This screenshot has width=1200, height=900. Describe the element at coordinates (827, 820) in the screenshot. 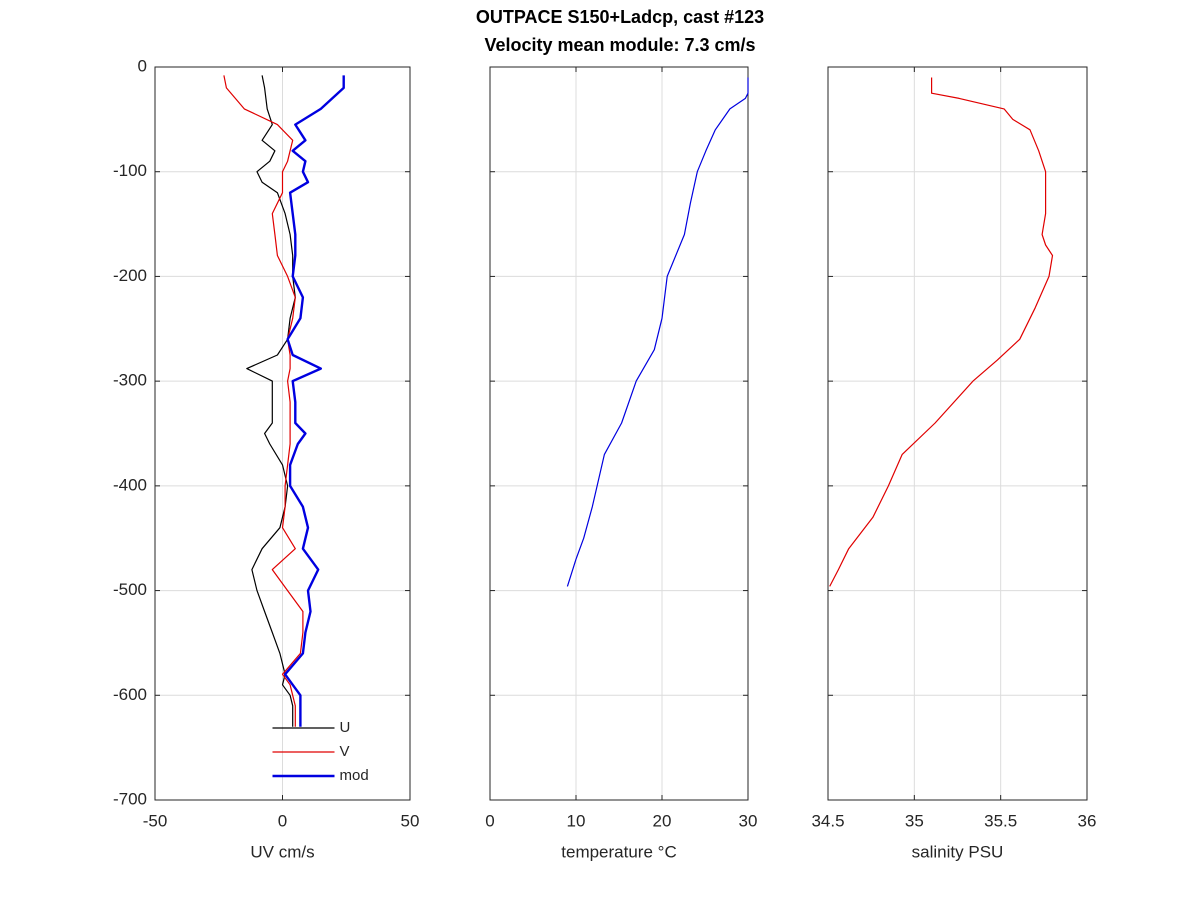

I see `x-tick-label: 34.5` at that location.